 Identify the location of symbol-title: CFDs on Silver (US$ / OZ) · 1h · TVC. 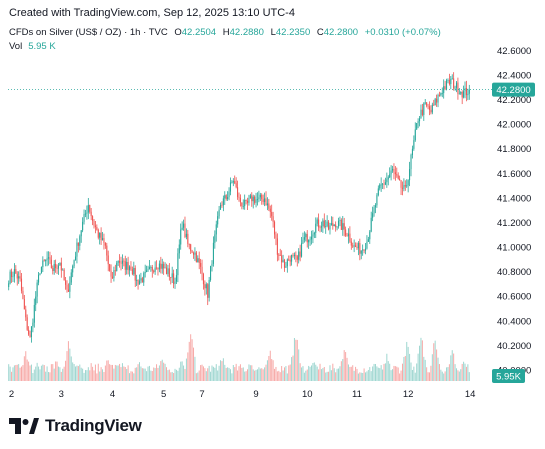
(88, 32).